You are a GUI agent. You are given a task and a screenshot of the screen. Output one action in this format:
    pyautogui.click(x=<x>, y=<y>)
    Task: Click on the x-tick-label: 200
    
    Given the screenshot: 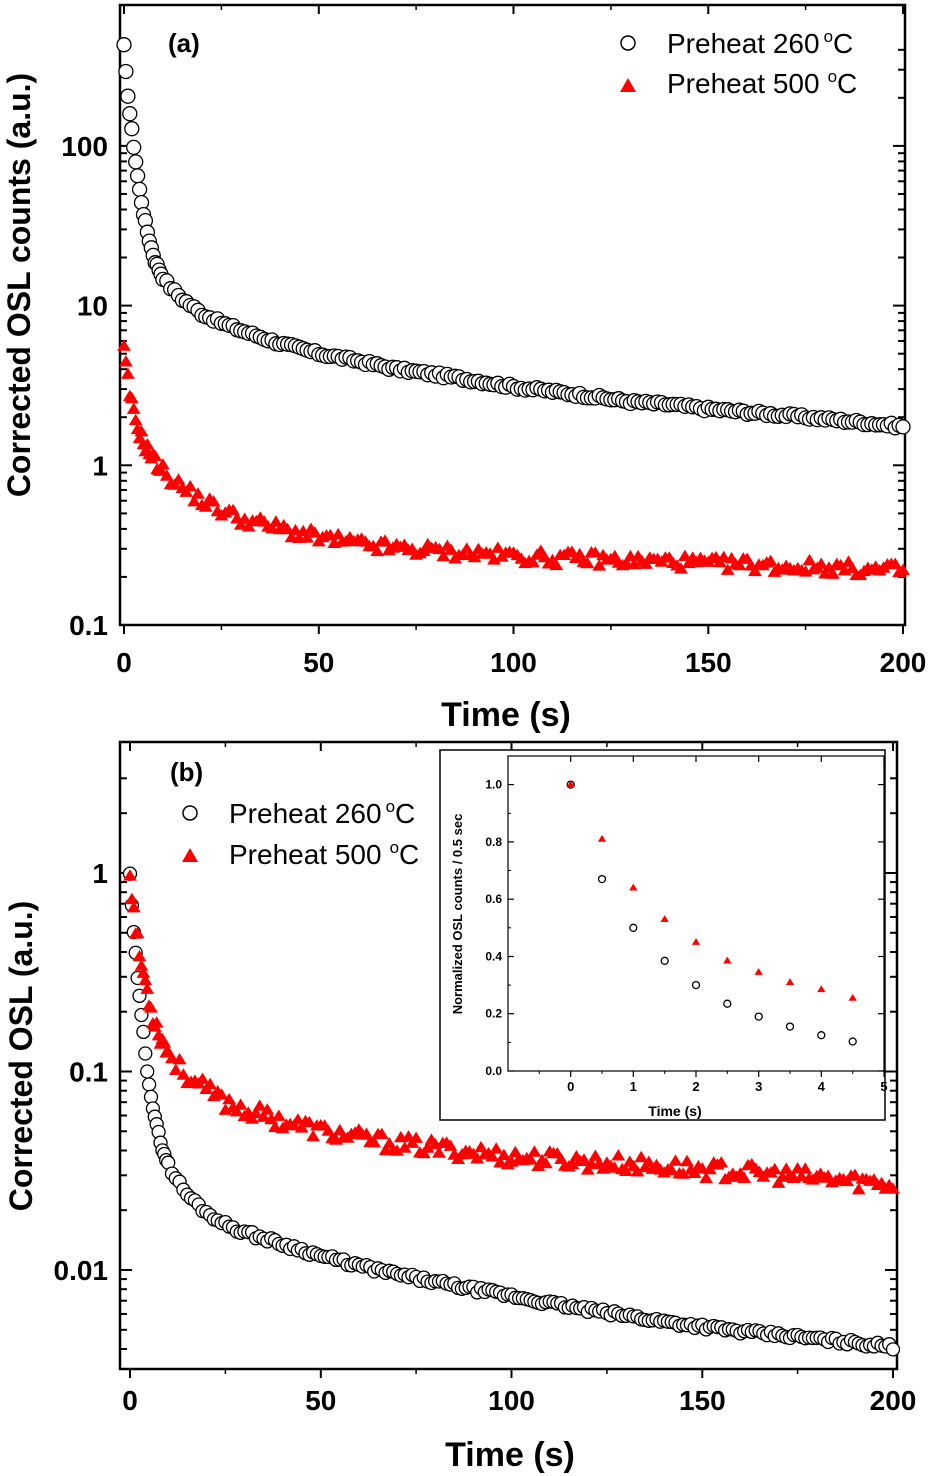 What is the action you would take?
    pyautogui.click(x=893, y=1400)
    